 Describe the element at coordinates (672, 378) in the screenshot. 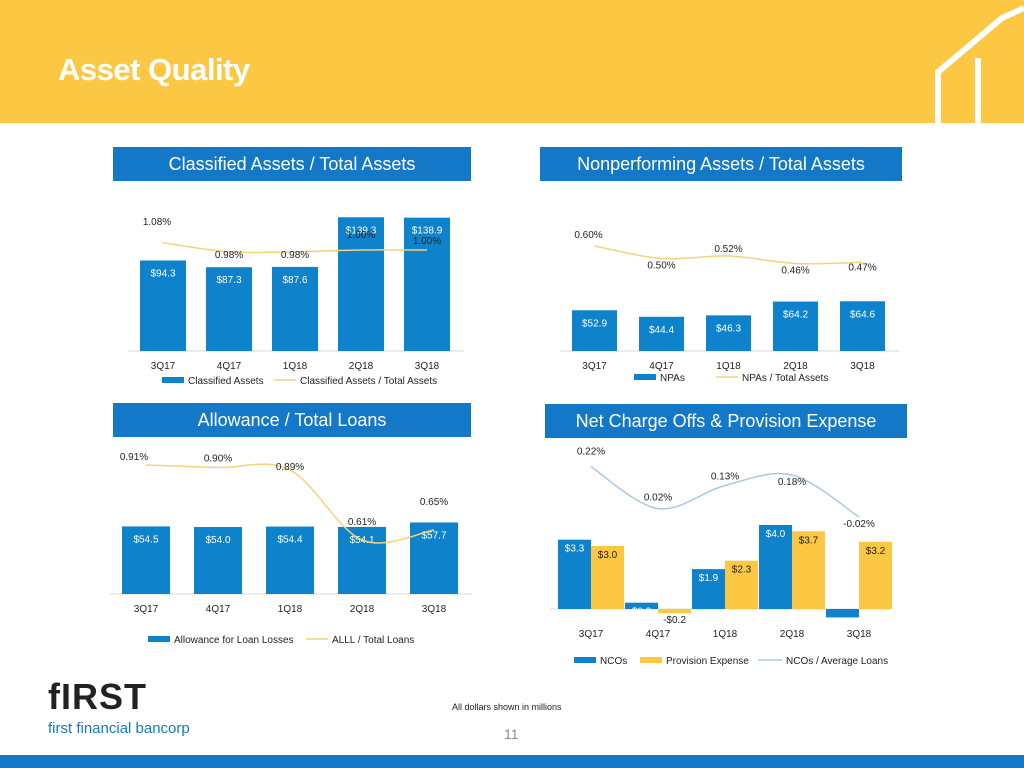

I see `legend-label-bar: NPAs` at that location.